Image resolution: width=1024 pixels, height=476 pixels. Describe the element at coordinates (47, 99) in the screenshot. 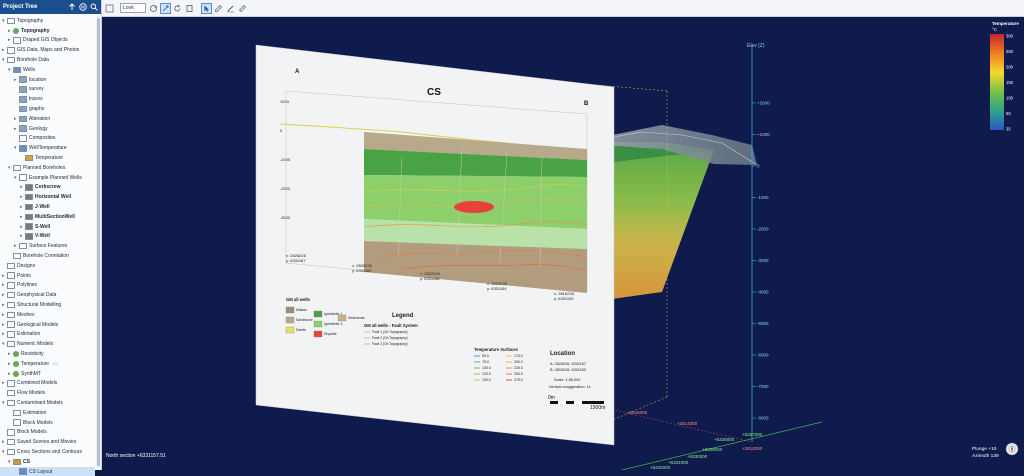

I see `tree-item: traces` at that location.